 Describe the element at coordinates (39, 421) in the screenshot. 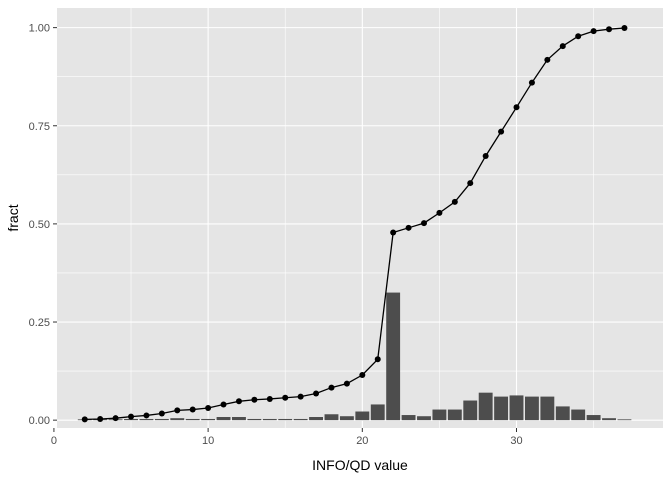

I see `y-tick-label: 0.00` at that location.